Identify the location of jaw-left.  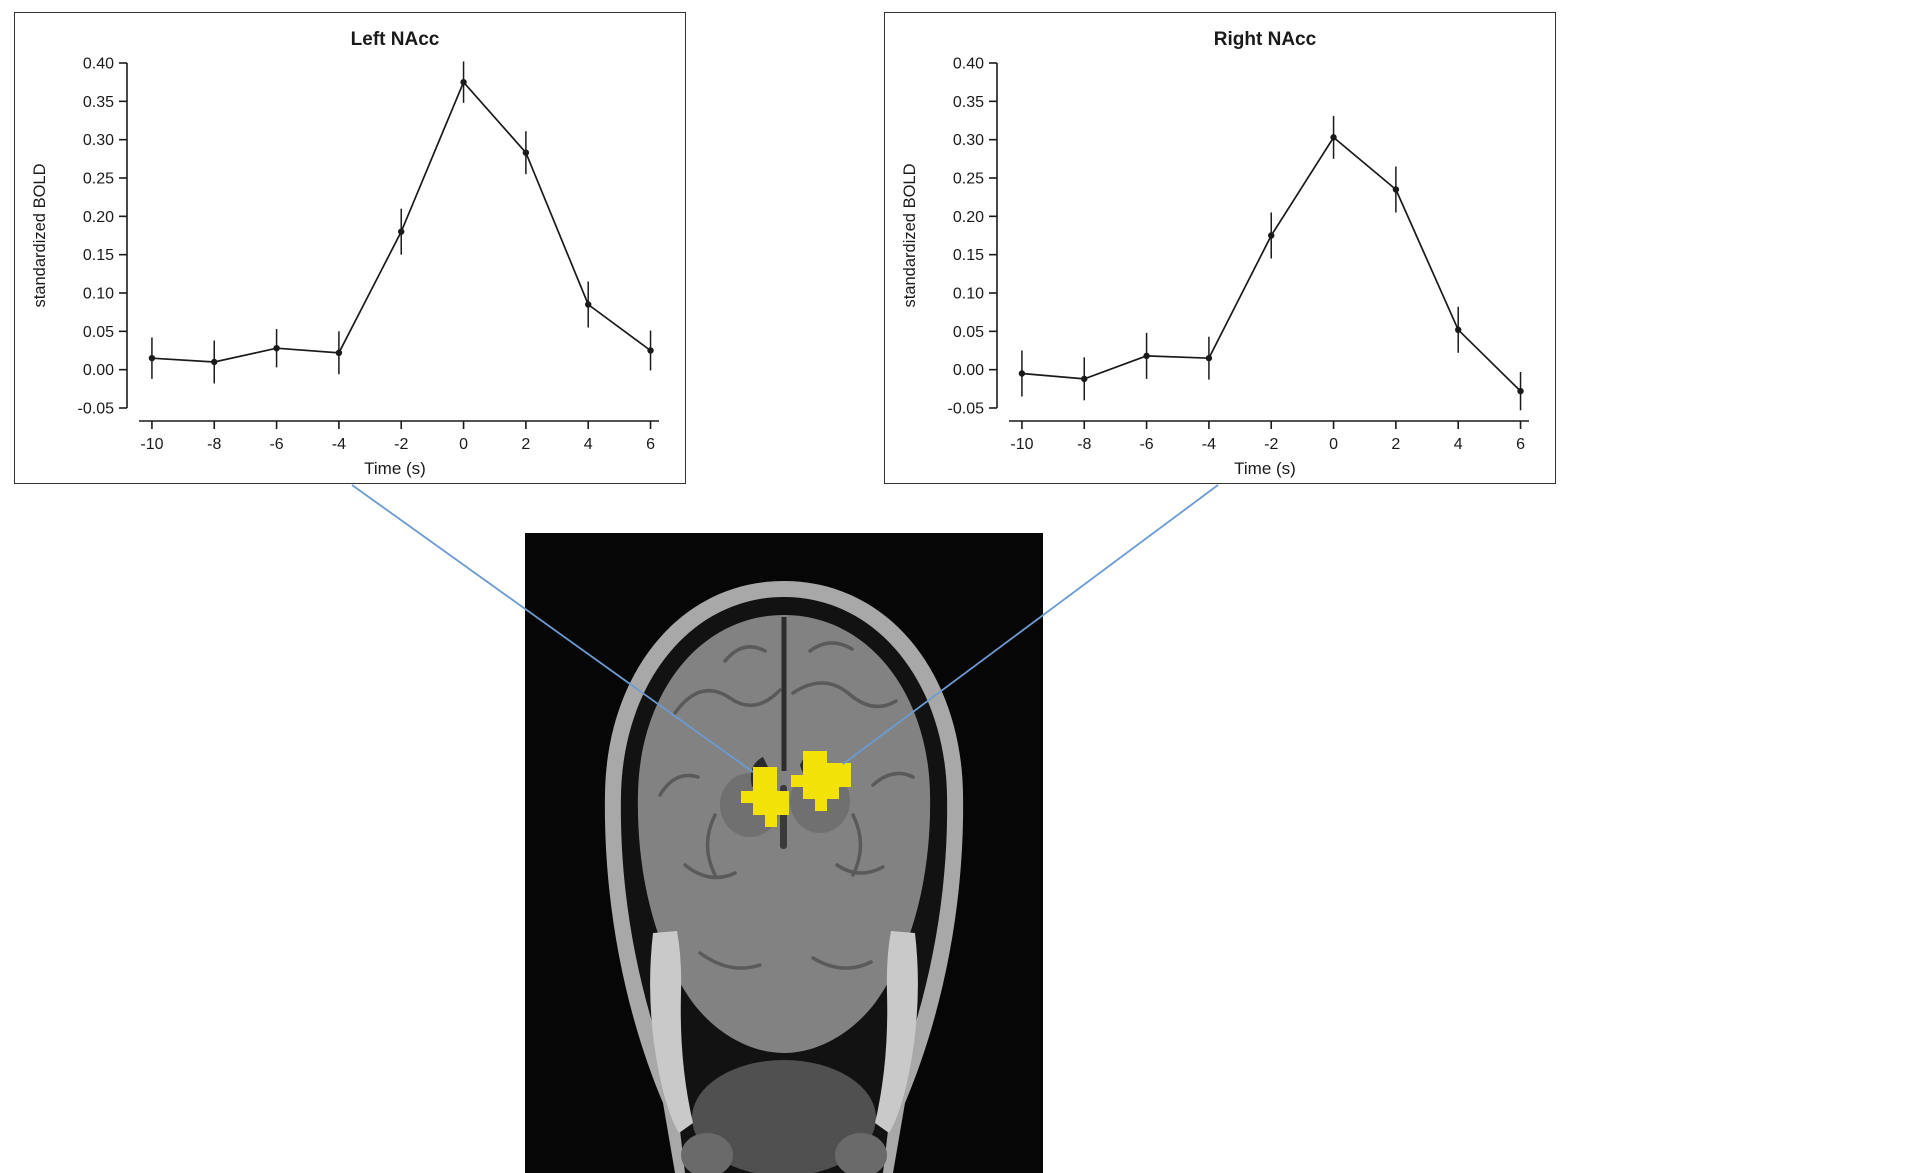
(707, 1153).